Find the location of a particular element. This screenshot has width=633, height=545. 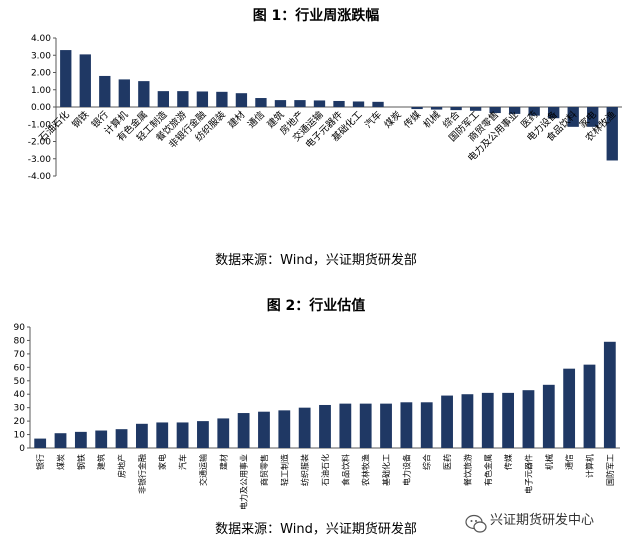

category-label: 汽车 is located at coordinates (183, 462).